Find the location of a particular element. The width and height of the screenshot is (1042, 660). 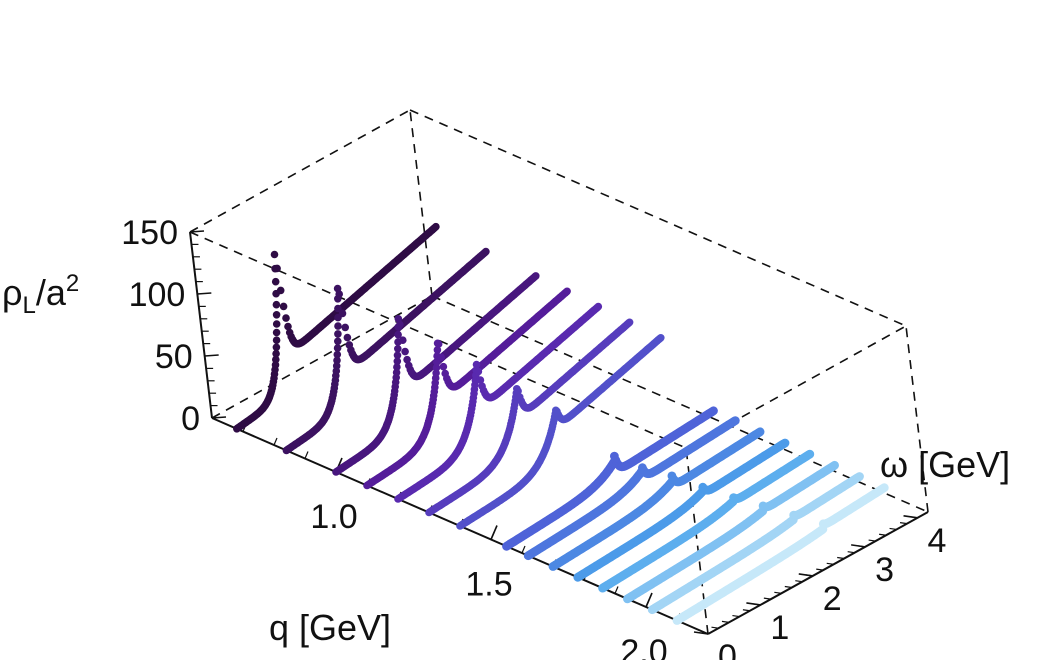

z-tick-label: 50 is located at coordinates (174, 357).